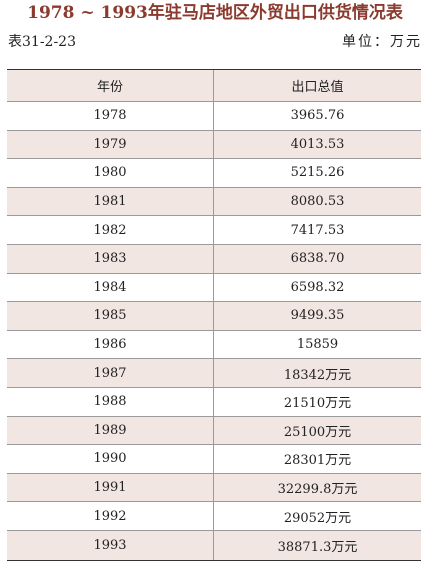  Describe the element at coordinates (110, 258) in the screenshot. I see `year-cell: 1983` at that location.